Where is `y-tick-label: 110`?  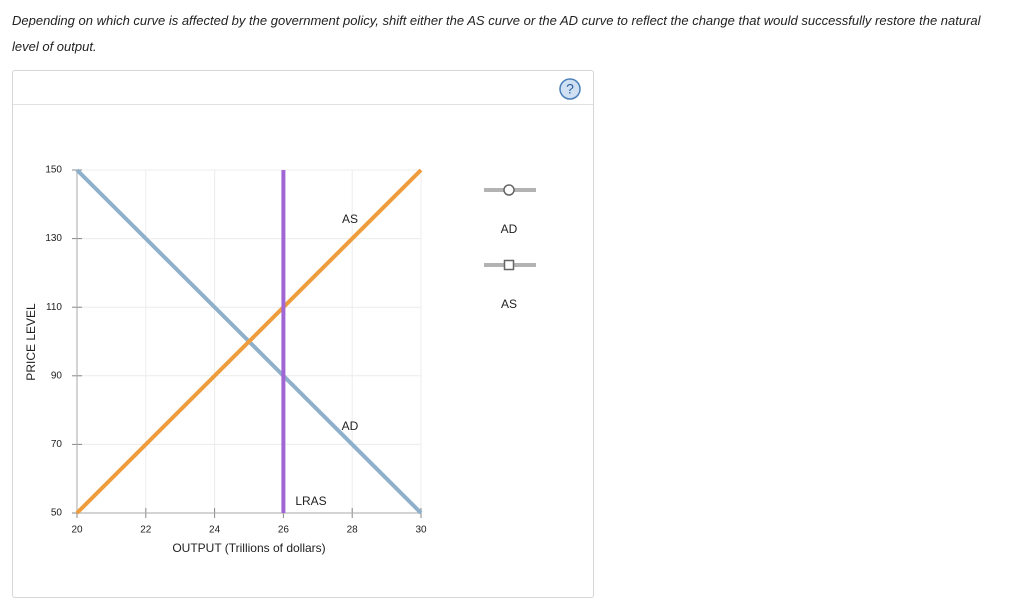 y-tick-label: 110 is located at coordinates (54, 307).